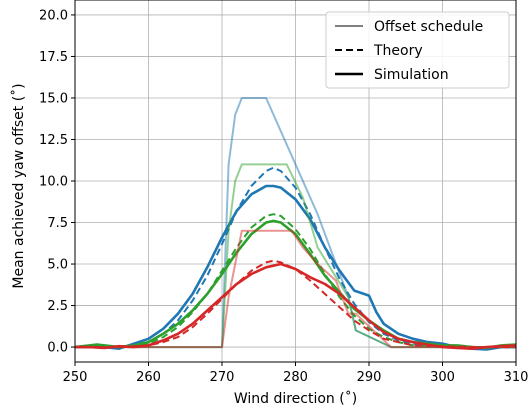  I want to click on y-tick-label: 2.5, so click(57, 306).